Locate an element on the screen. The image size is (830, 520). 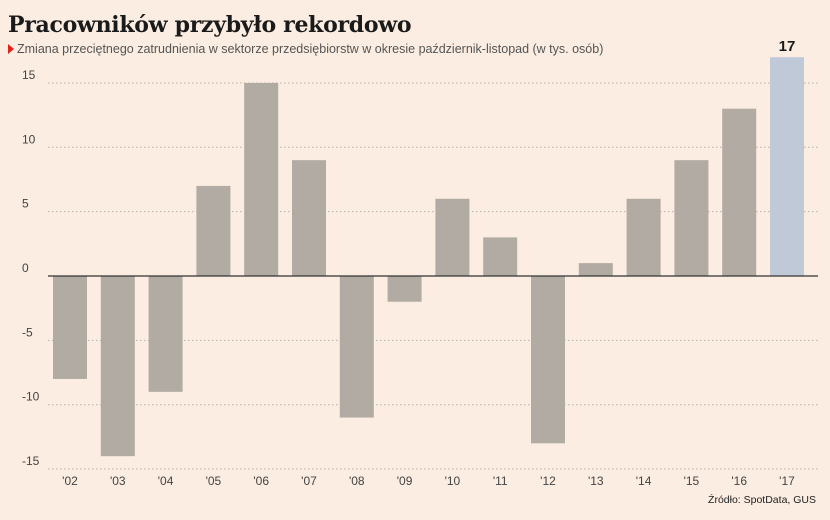
x-tick-label: '12 is located at coordinates (548, 481).